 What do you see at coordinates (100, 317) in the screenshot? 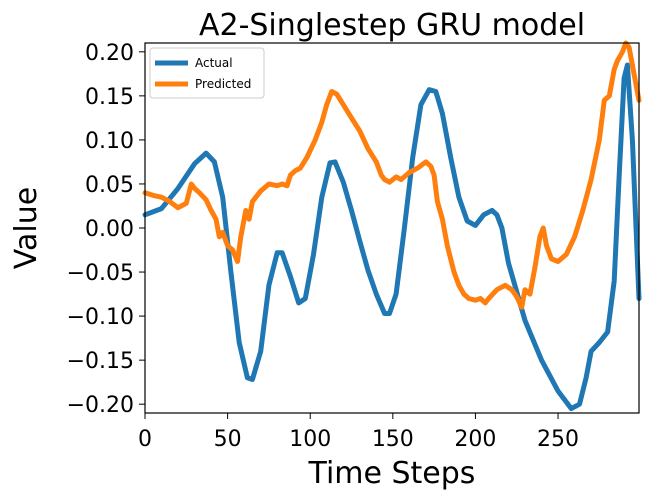
I see `y-tick-label: −0.10` at bounding box center [100, 317].